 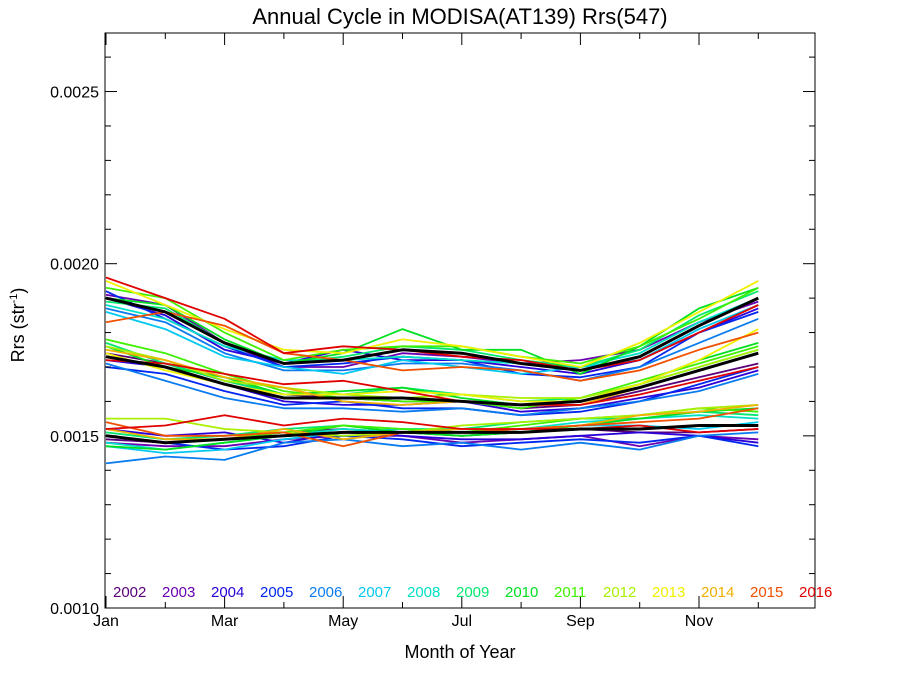 What do you see at coordinates (668, 592) in the screenshot?
I see `legend-label-2013: 2013` at bounding box center [668, 592].